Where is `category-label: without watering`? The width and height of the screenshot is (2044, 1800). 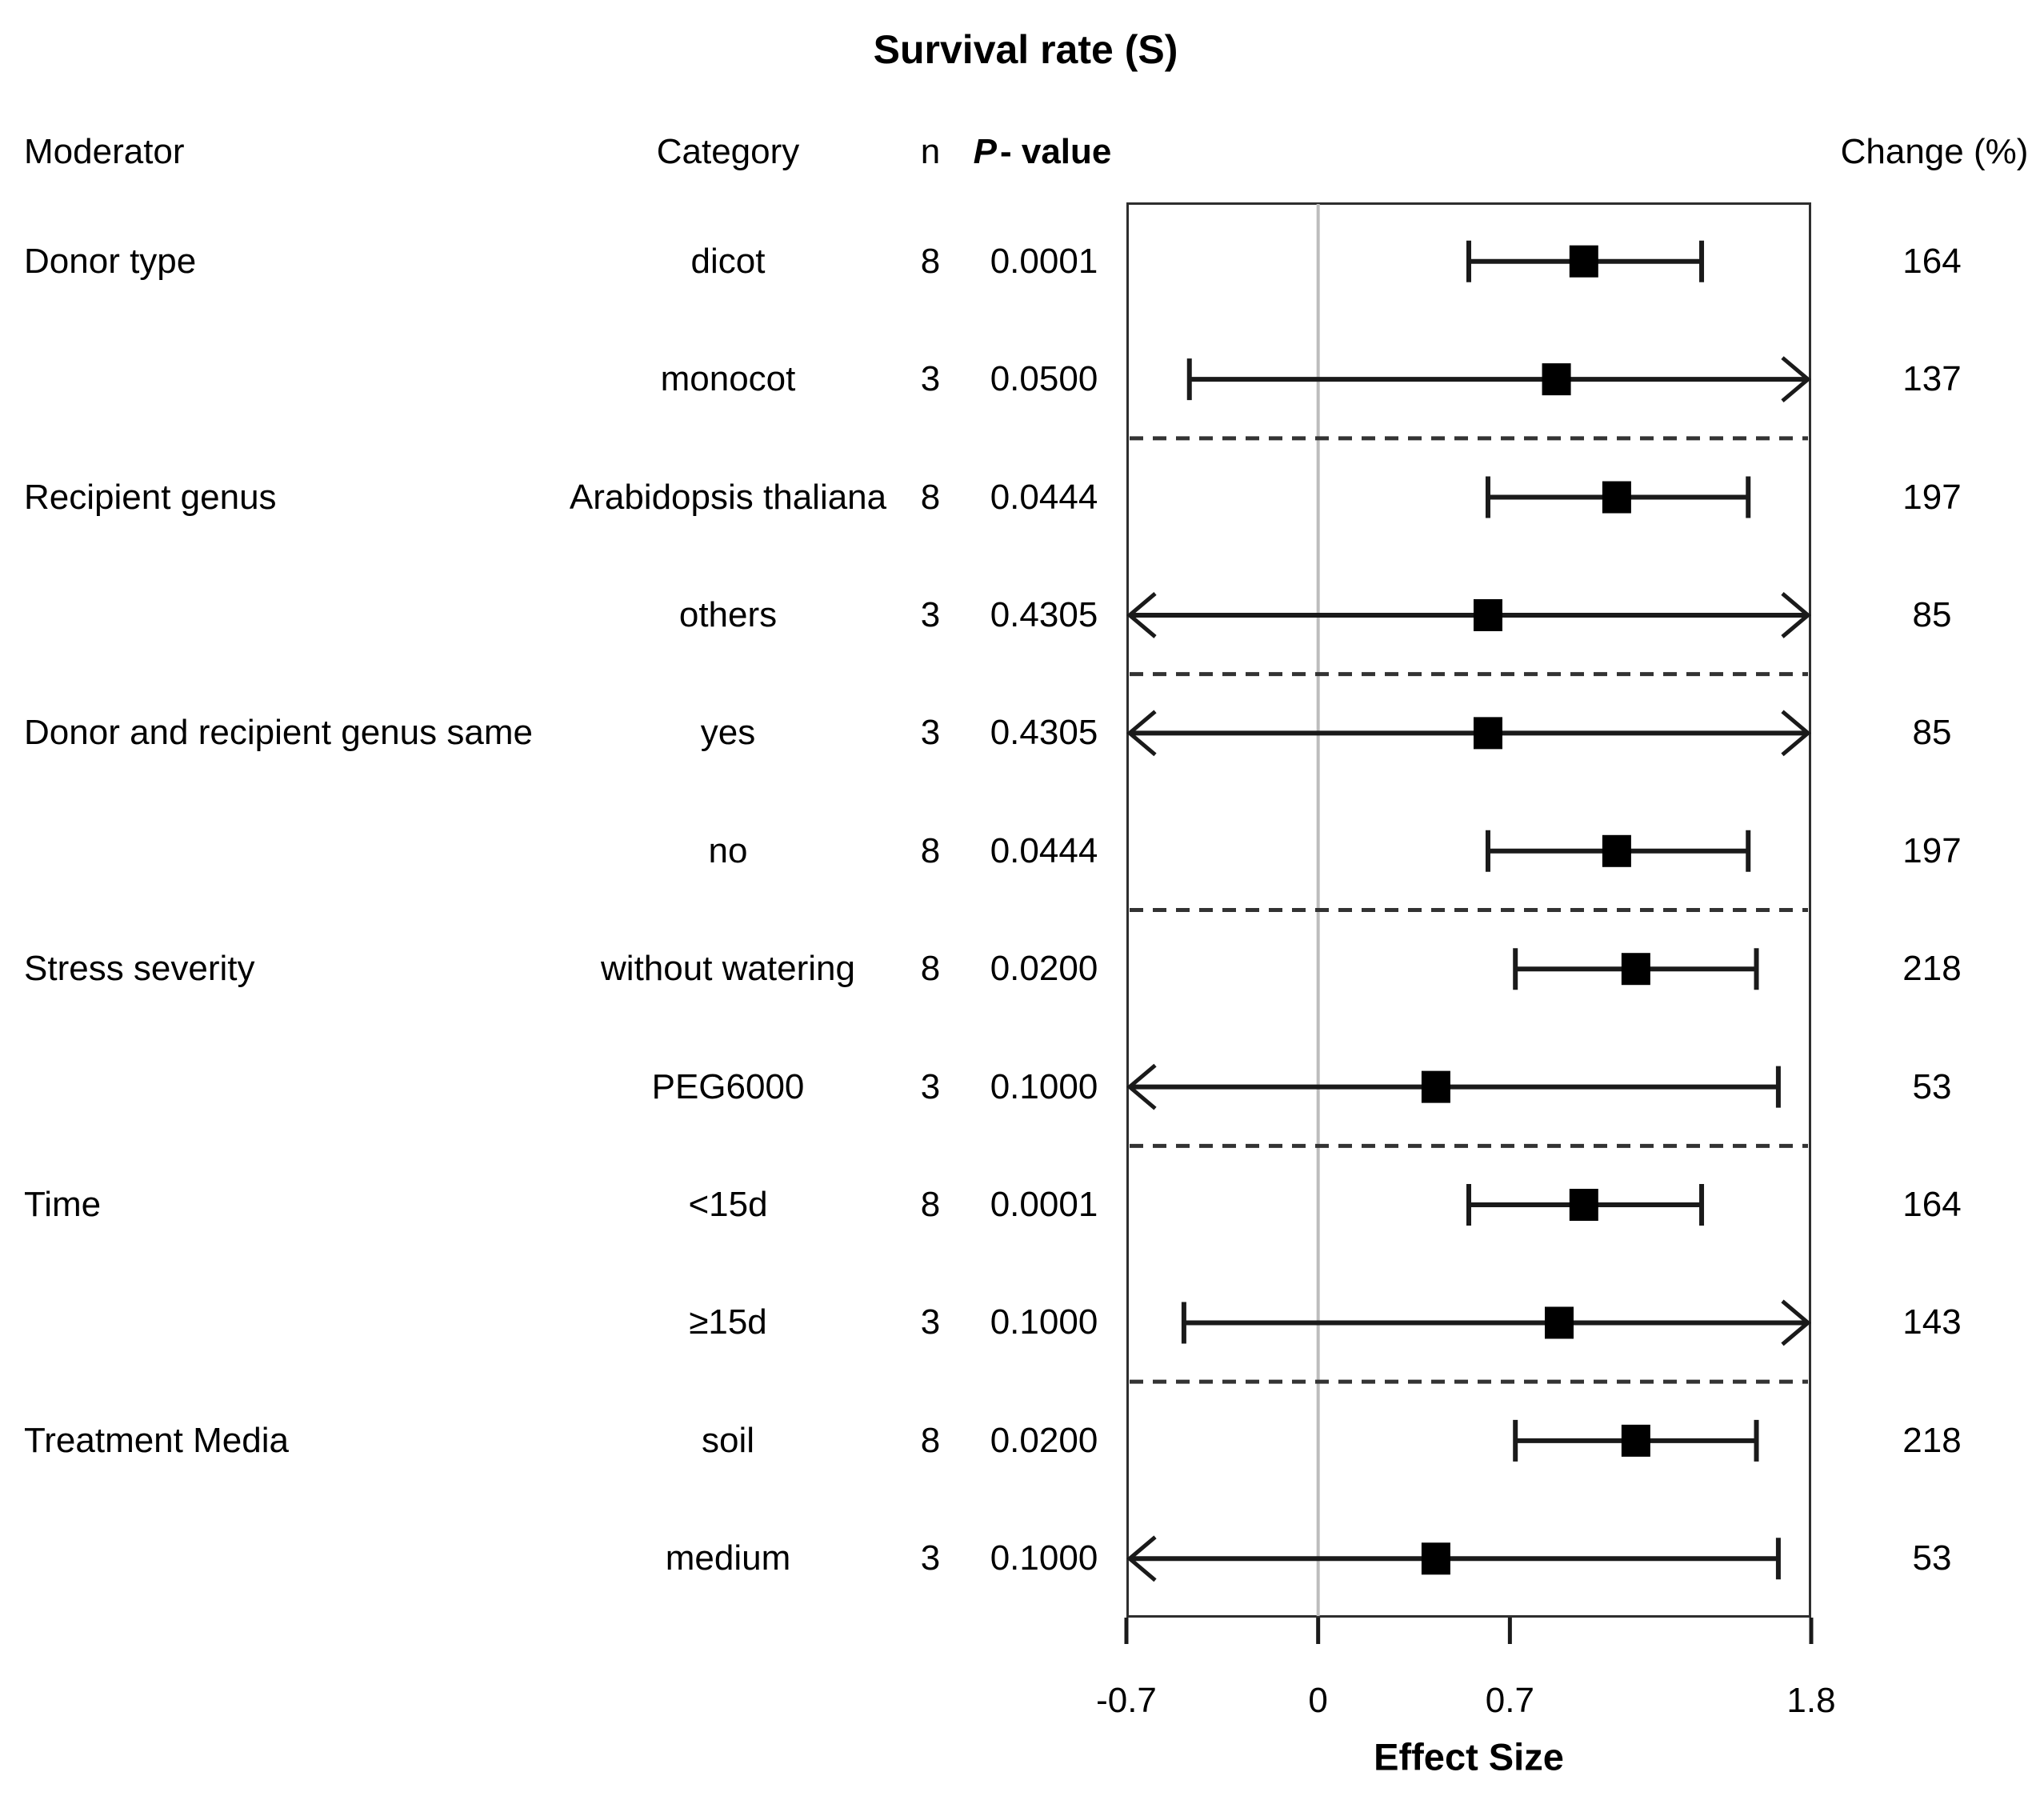
category-label: without watering is located at coordinates (728, 969).